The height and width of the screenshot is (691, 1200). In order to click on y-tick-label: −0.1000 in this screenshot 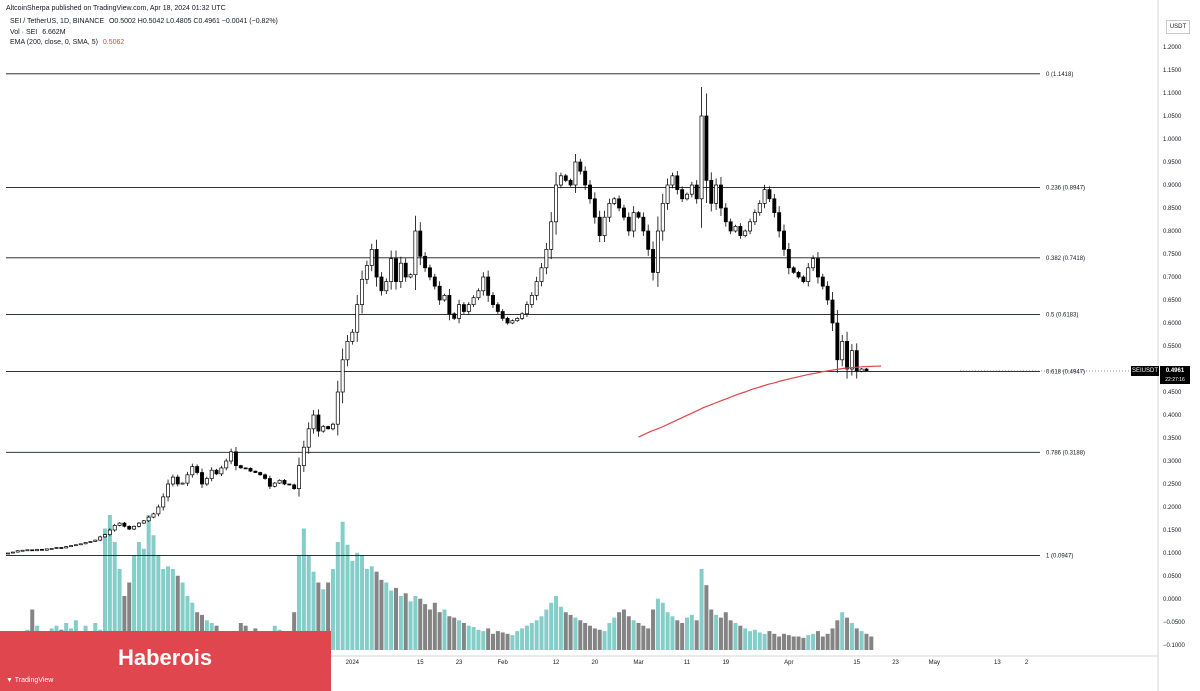, I will do `click(1174, 646)`.